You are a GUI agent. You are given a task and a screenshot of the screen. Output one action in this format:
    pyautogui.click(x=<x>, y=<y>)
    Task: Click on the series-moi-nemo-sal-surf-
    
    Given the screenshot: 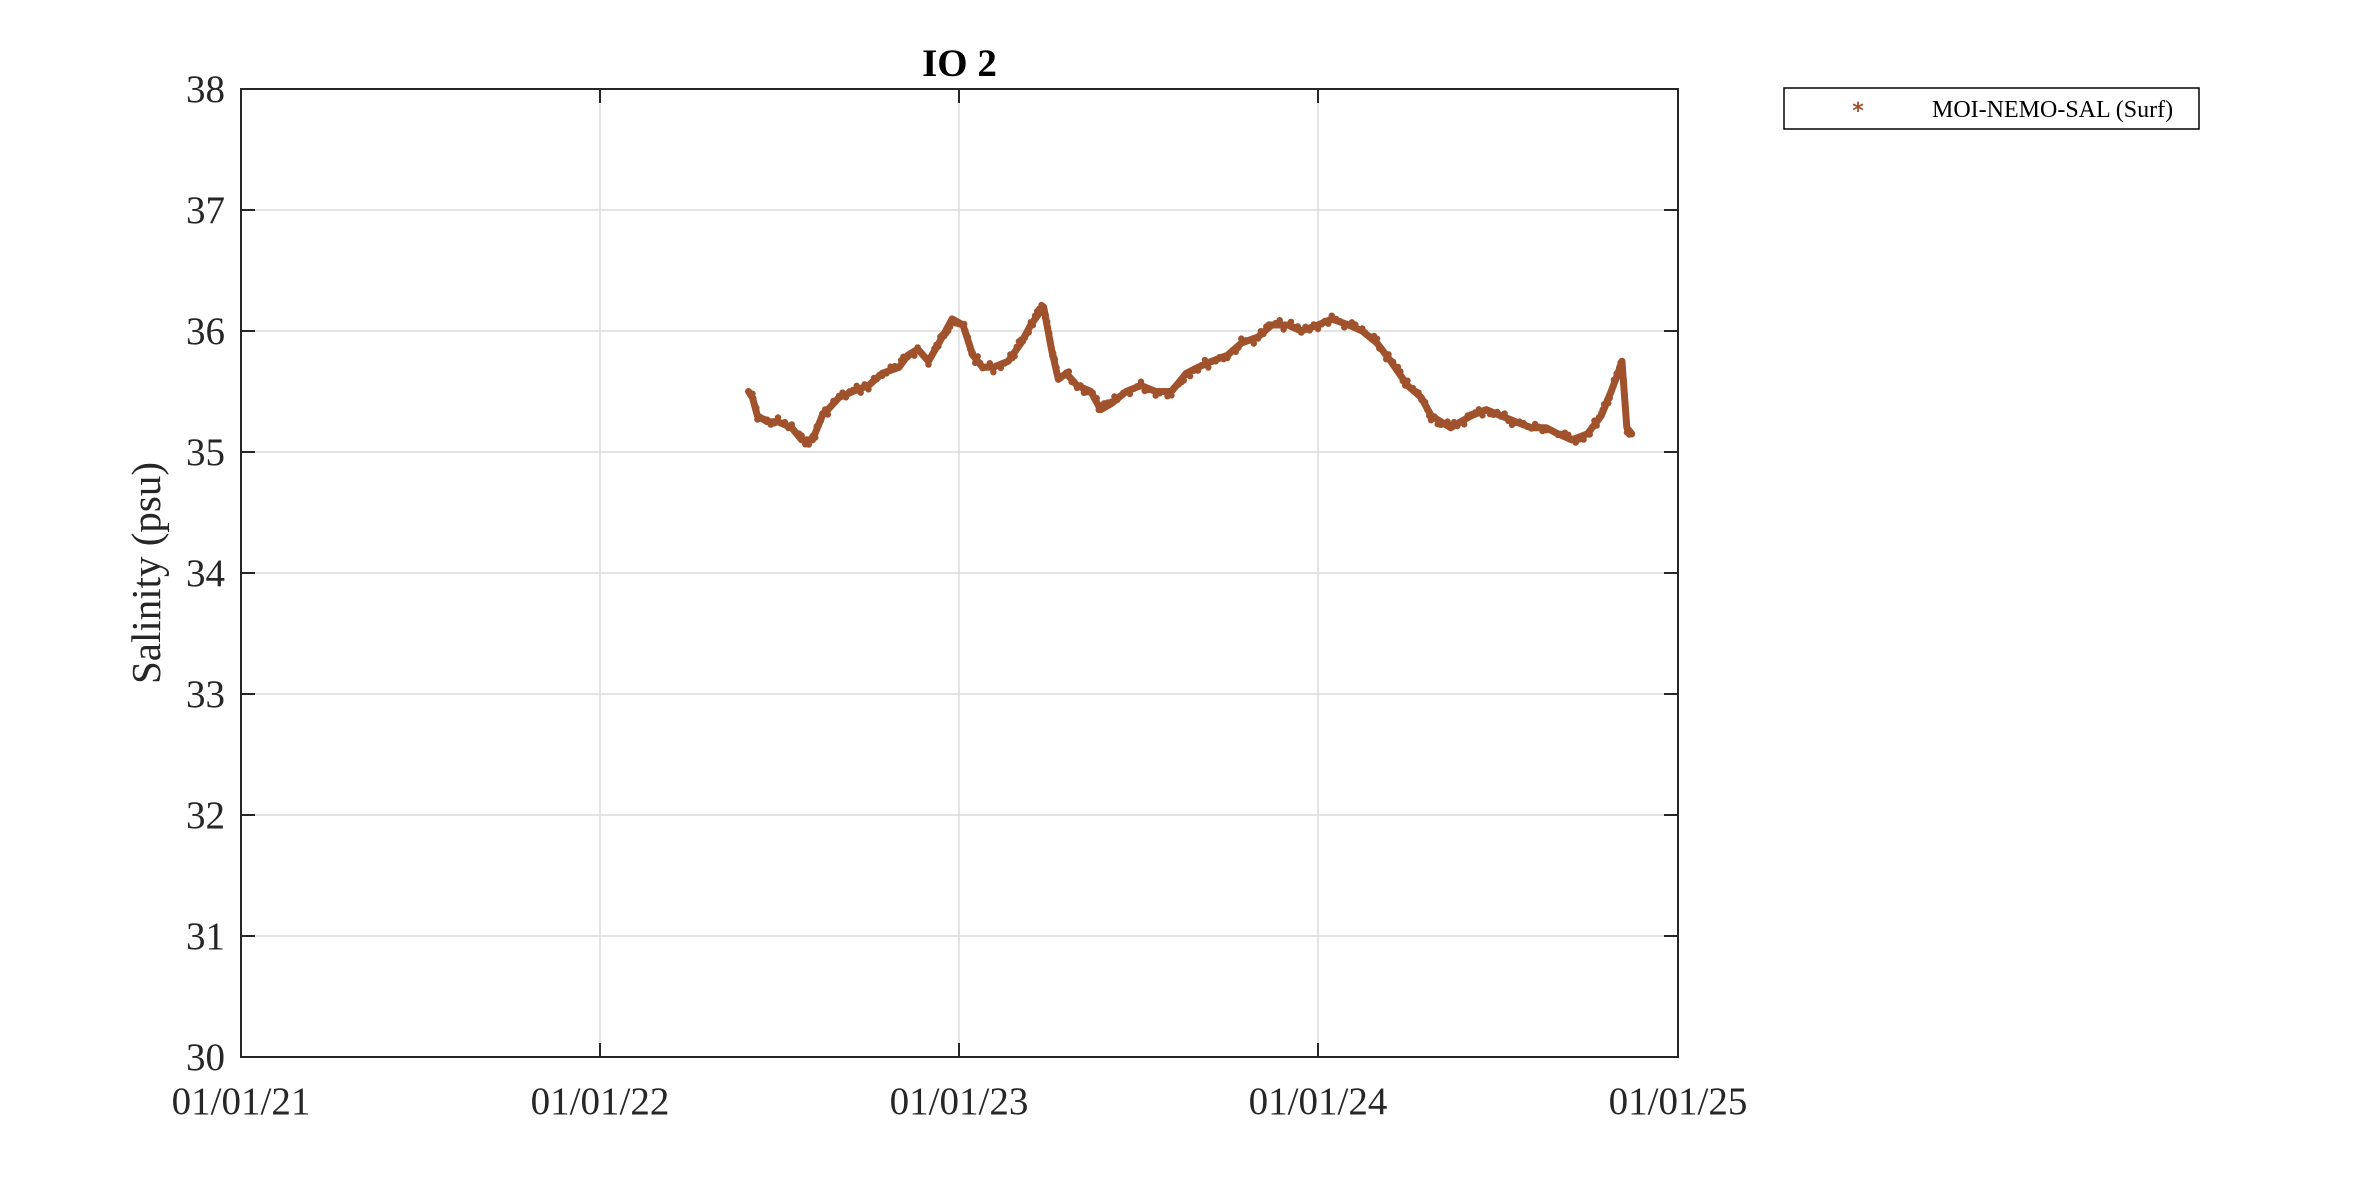 What is the action you would take?
    pyautogui.click(x=1190, y=374)
    